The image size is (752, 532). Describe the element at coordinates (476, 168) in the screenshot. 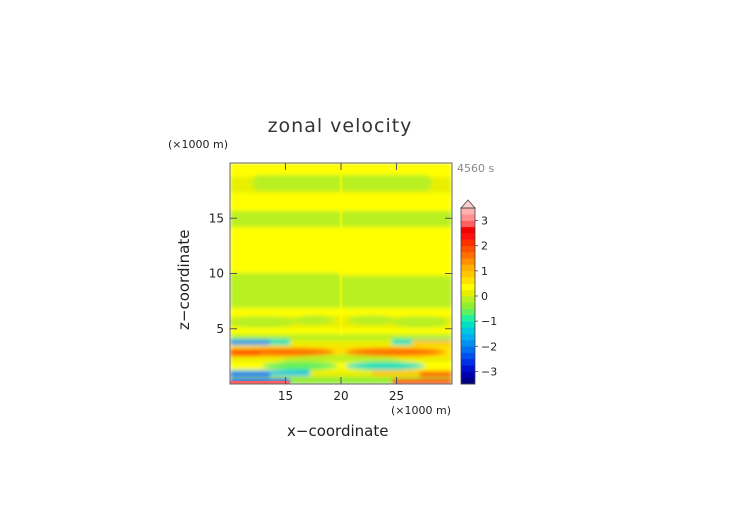

I see `time-label: 4560 s` at that location.